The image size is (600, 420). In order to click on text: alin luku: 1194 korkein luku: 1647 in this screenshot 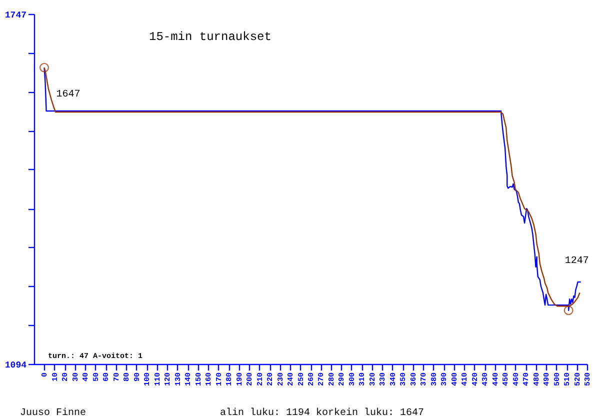, I will do `click(322, 413)`.